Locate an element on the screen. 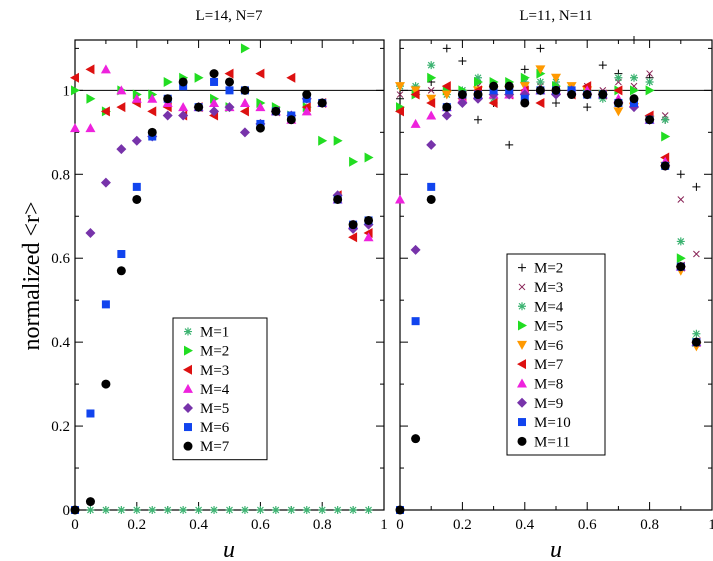  legend-label: M=8 is located at coordinates (548, 384).